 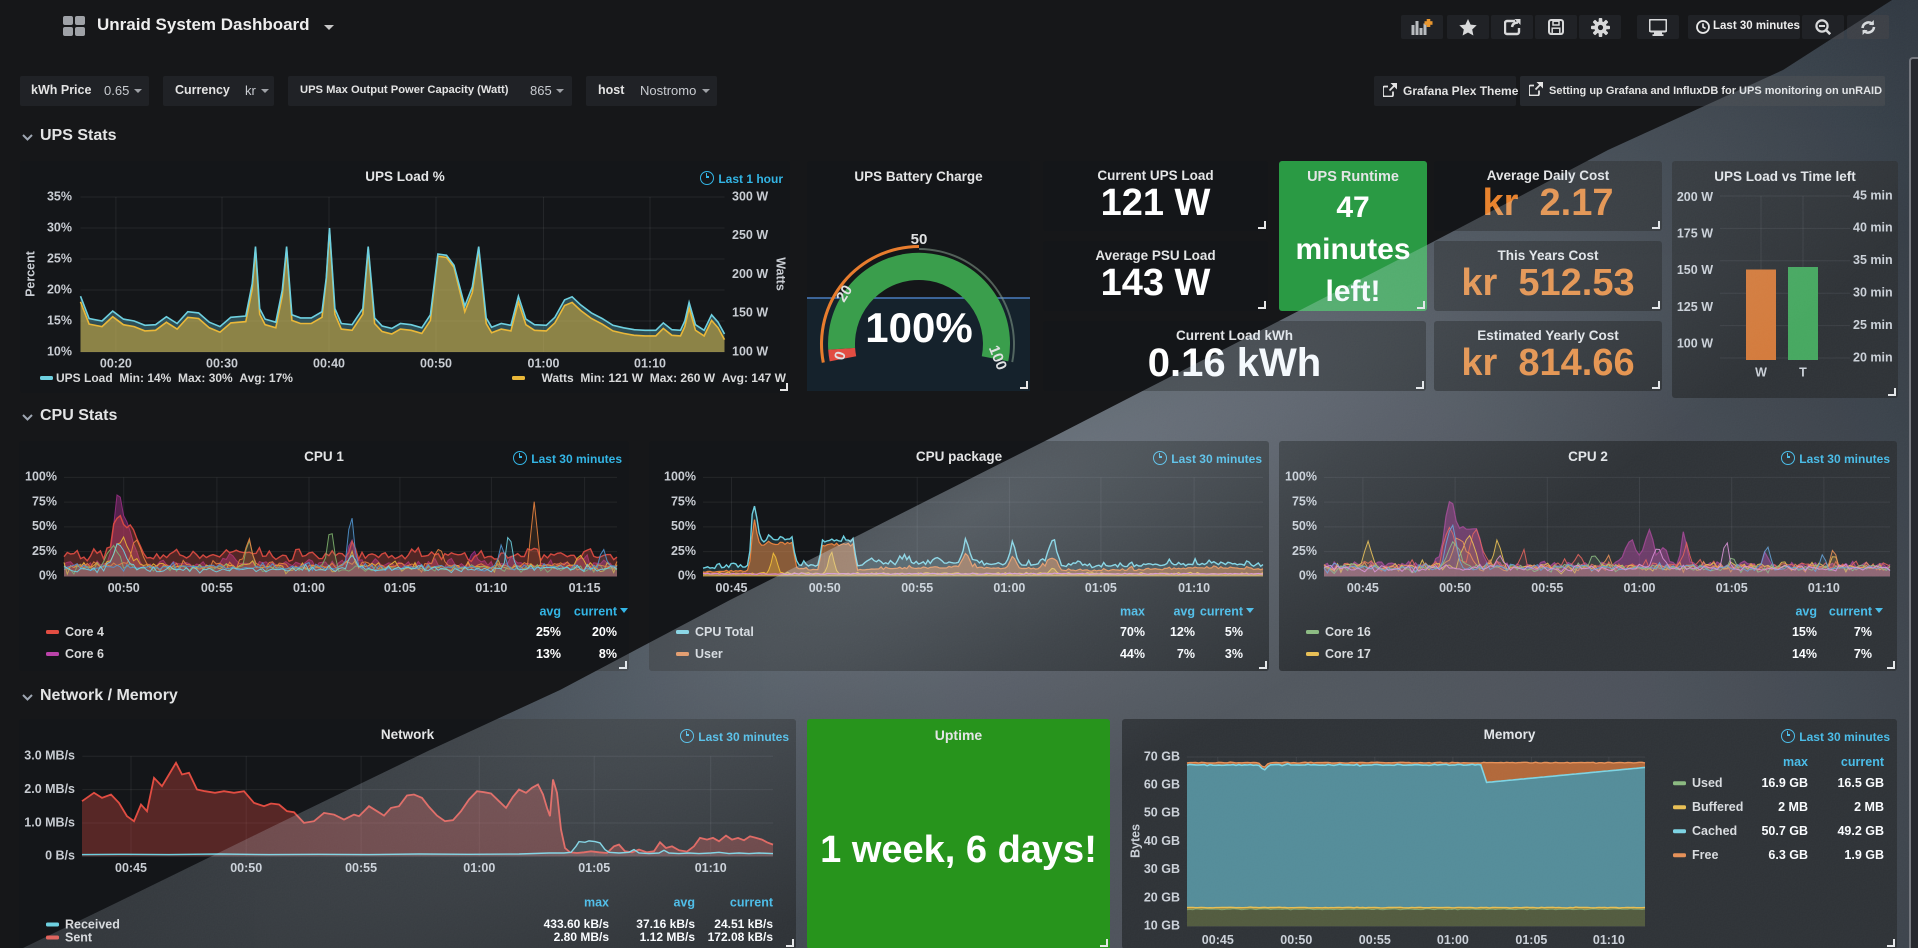 What do you see at coordinates (1784, 783) in the screenshot?
I see `svg-text: 16.9 GB` at bounding box center [1784, 783].